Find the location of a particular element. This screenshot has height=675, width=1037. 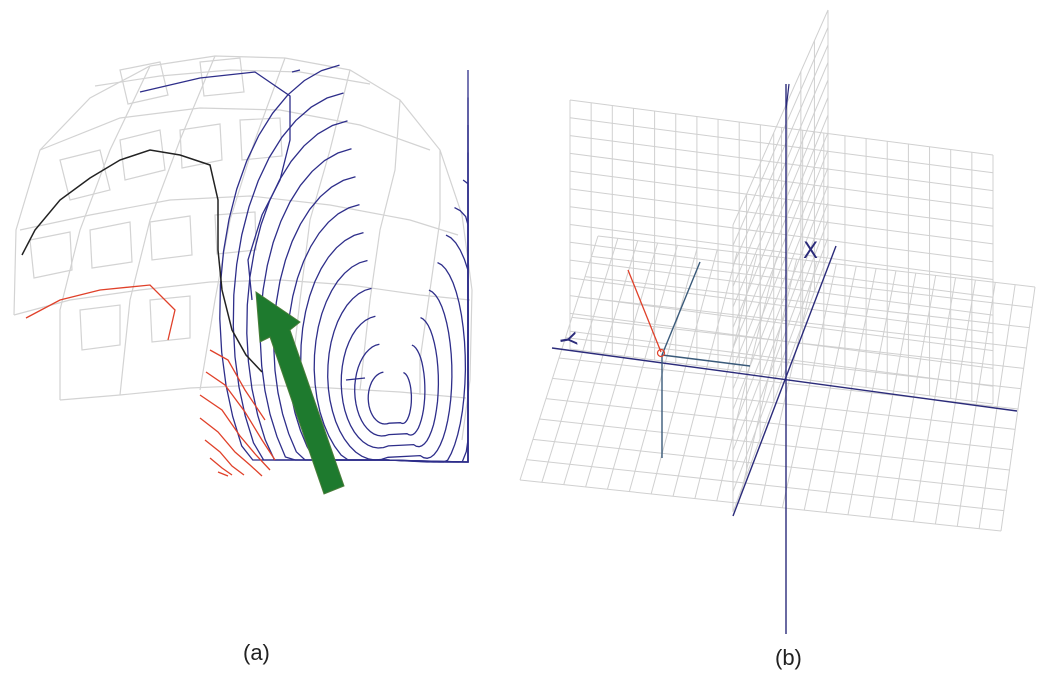

small-axis-diagonal is located at coordinates (681, 308).